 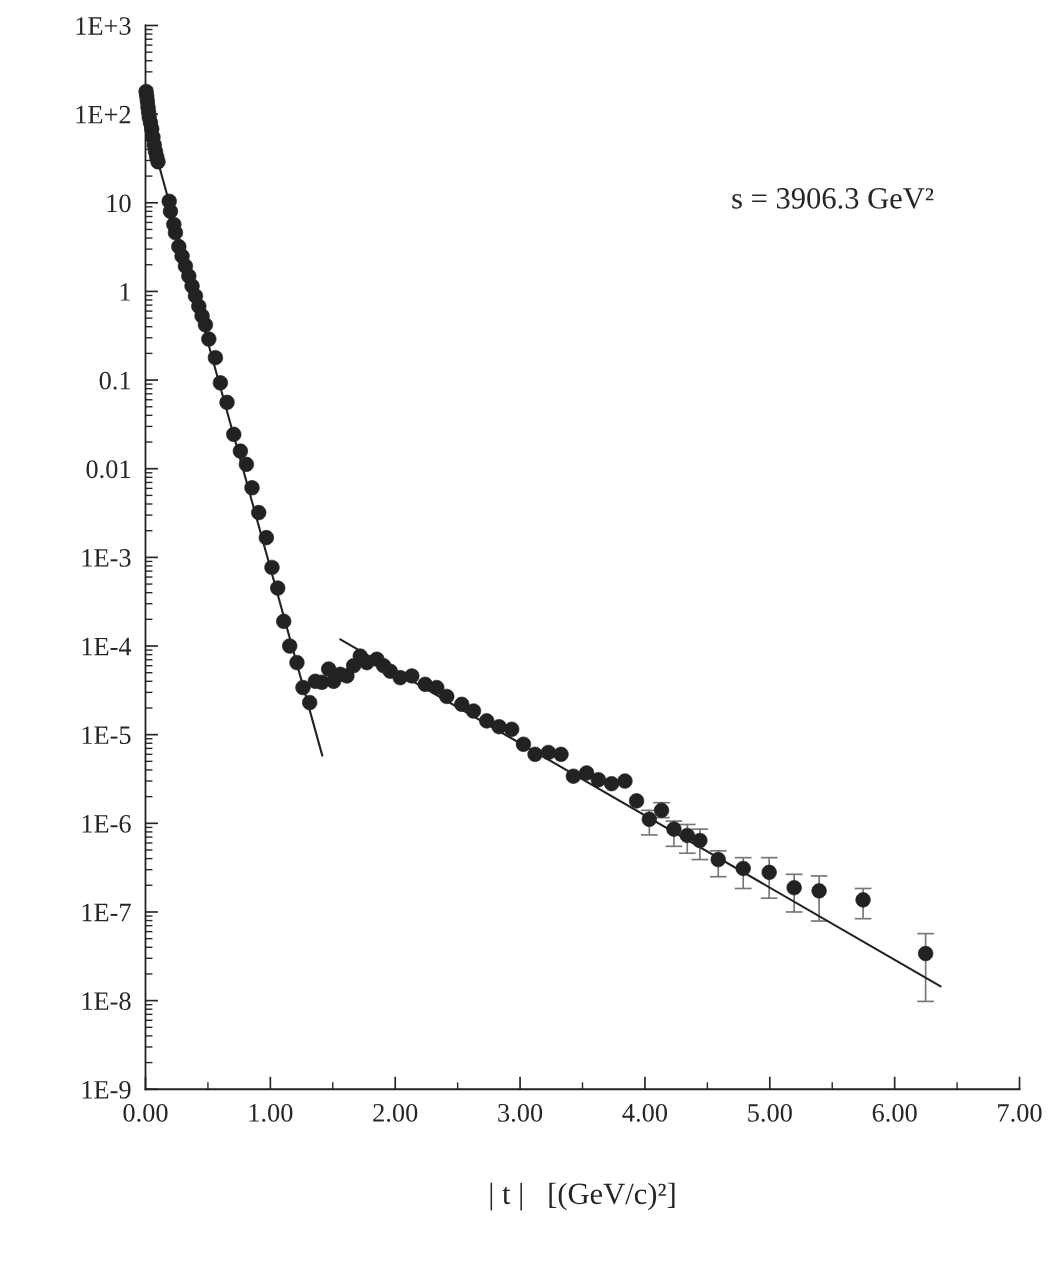 I want to click on x-tick-label: 3.00, so click(x=520, y=1112).